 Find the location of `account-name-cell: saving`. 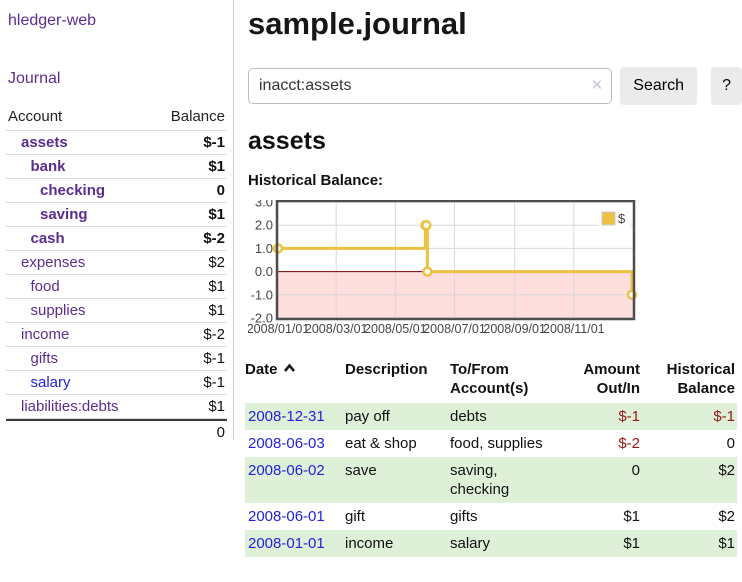

account-name-cell: saving is located at coordinates (79, 215).